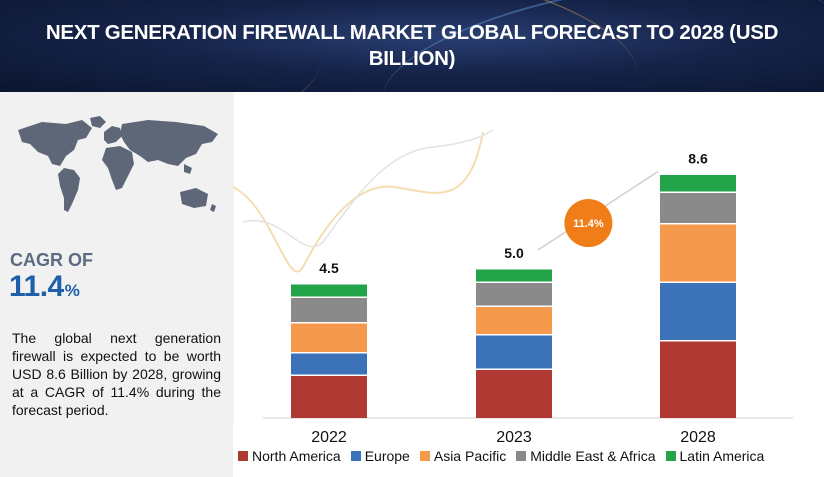  What do you see at coordinates (514, 275) in the screenshot?
I see `bar-segment-latin-america-2023` at bounding box center [514, 275].